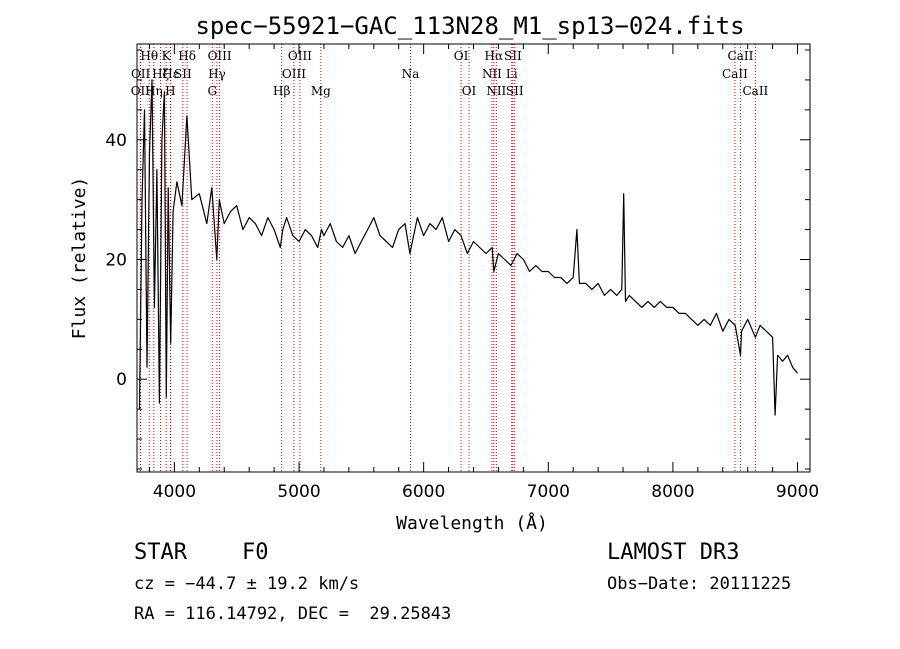 This screenshot has width=900, height=649. I want to click on spectral-line-label-2: Hθ, so click(149, 56).